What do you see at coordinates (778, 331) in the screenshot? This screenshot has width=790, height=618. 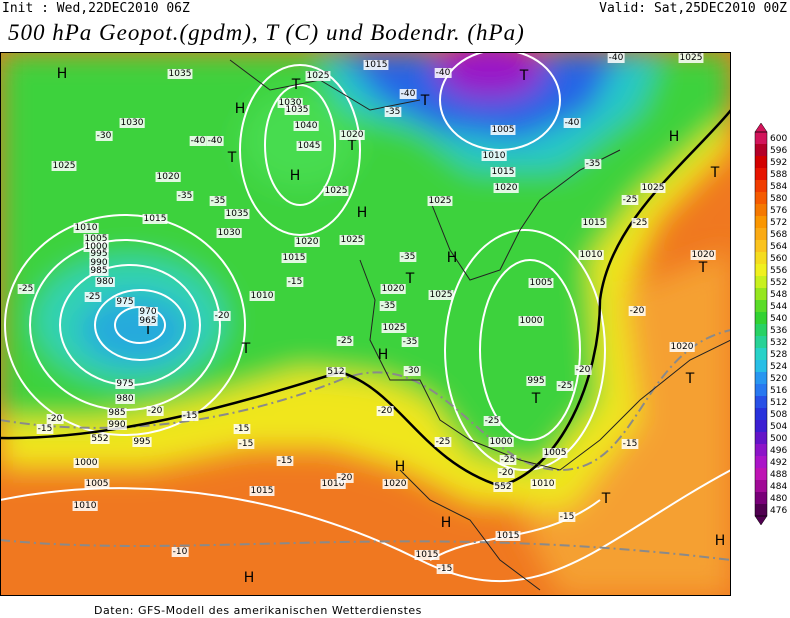 I see `colorbar-label: 536` at bounding box center [778, 331].